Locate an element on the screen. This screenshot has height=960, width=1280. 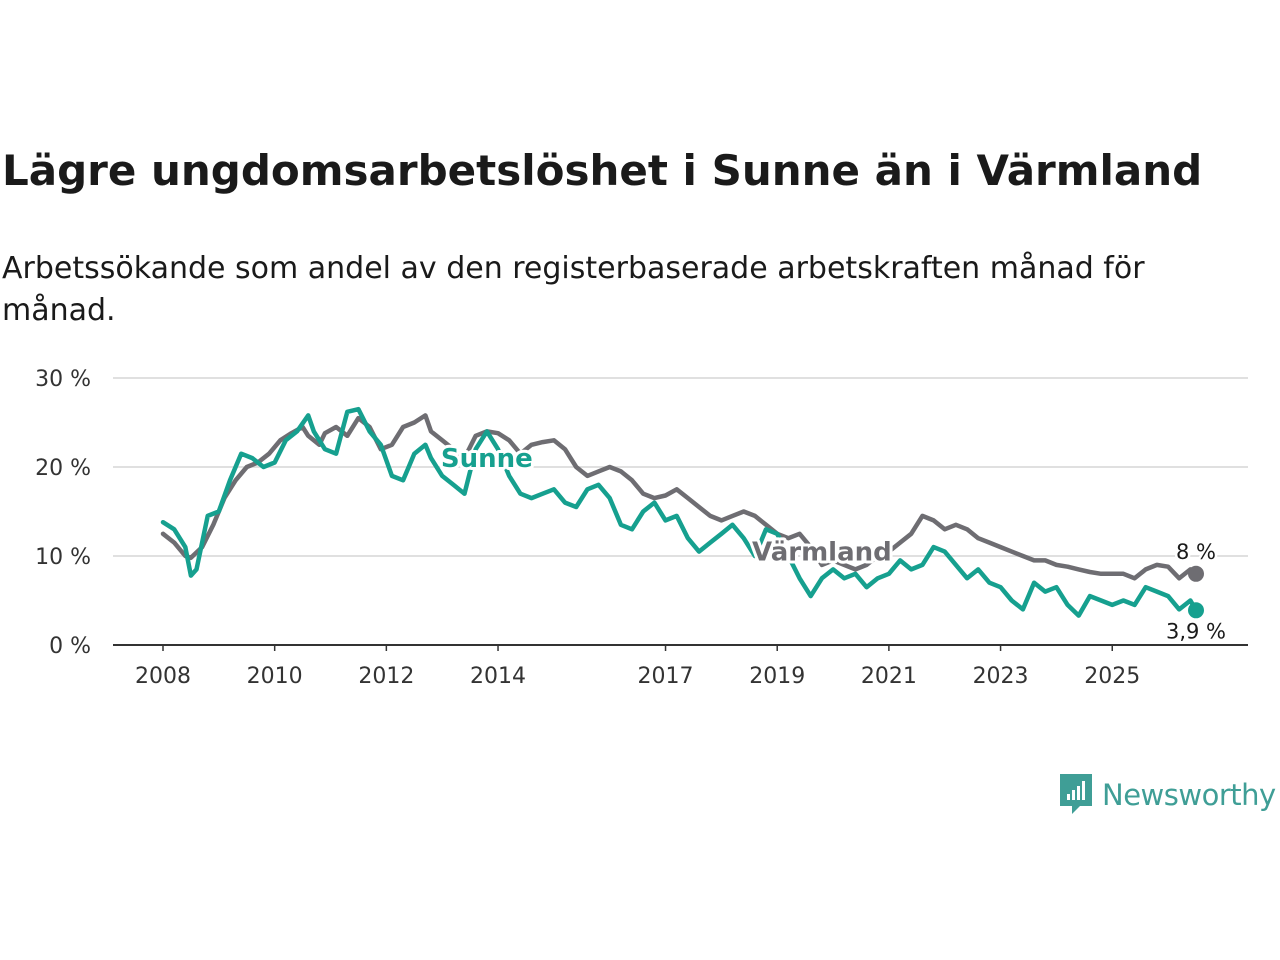
y-tick-label: 0 % is located at coordinates (70, 646).